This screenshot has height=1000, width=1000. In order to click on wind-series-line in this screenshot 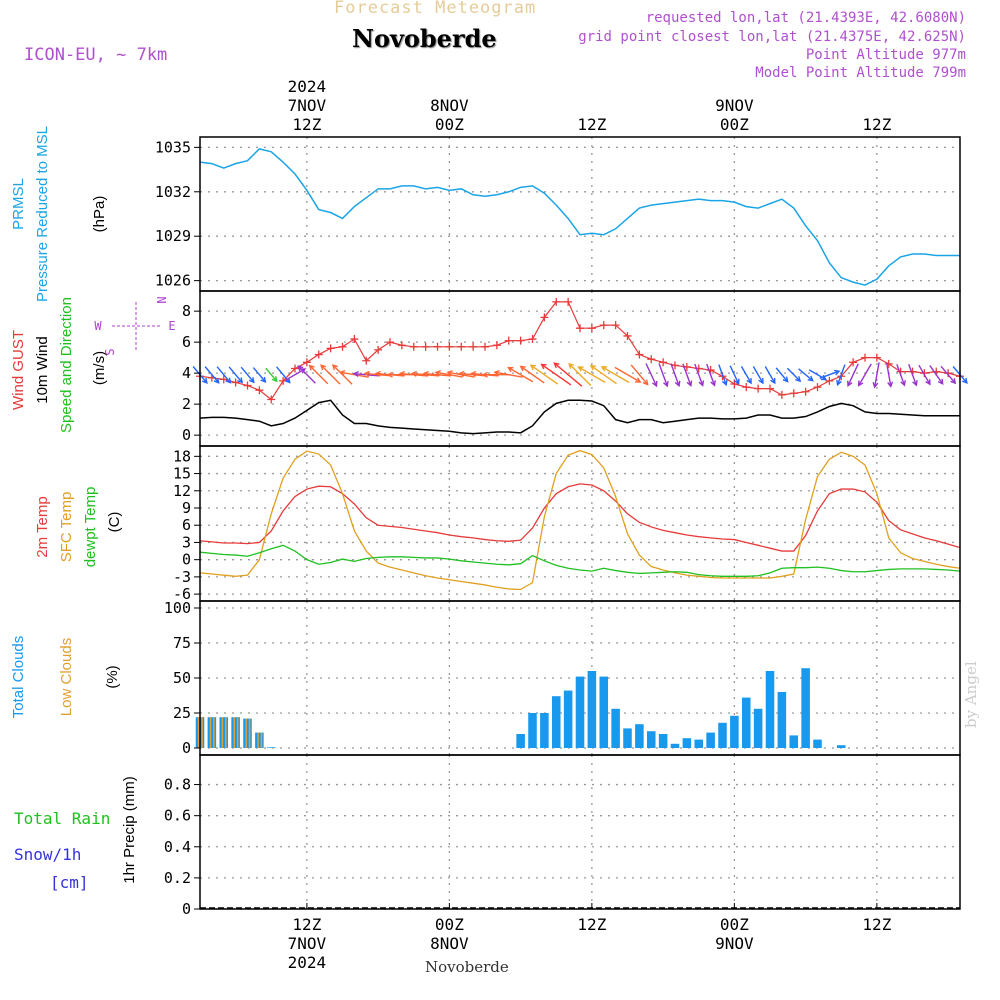, I will do `click(579, 417)`.